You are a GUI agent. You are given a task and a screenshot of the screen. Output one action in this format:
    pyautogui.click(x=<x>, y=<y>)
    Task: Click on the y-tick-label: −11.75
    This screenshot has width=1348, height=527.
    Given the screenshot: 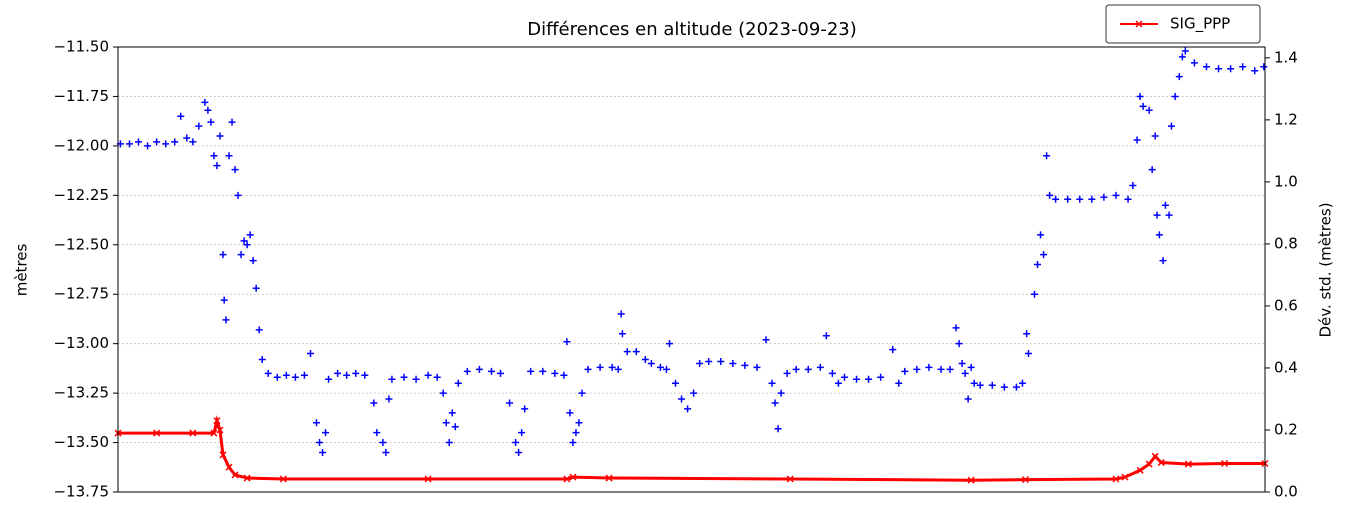 What is the action you would take?
    pyautogui.click(x=81, y=96)
    